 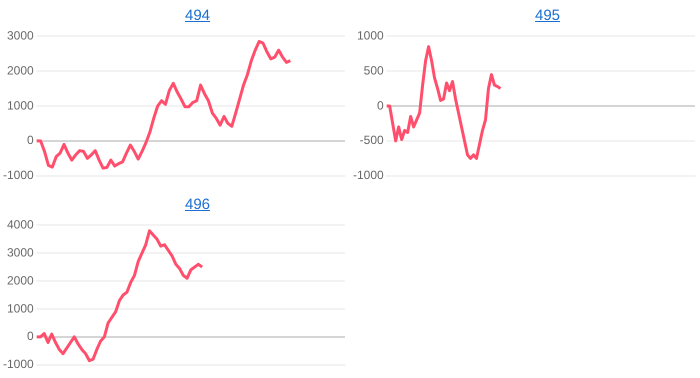 I want to click on chart-title: 495, so click(x=548, y=15).